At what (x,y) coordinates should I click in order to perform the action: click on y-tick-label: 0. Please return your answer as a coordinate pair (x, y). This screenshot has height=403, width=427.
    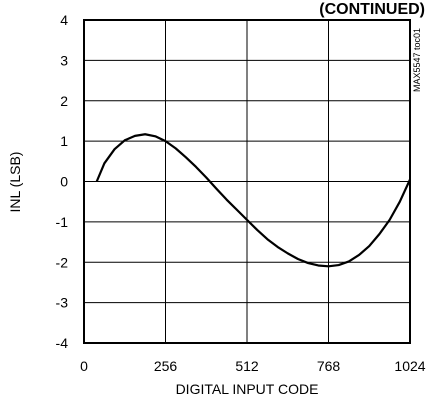
    Looking at the image, I should click on (64, 182).